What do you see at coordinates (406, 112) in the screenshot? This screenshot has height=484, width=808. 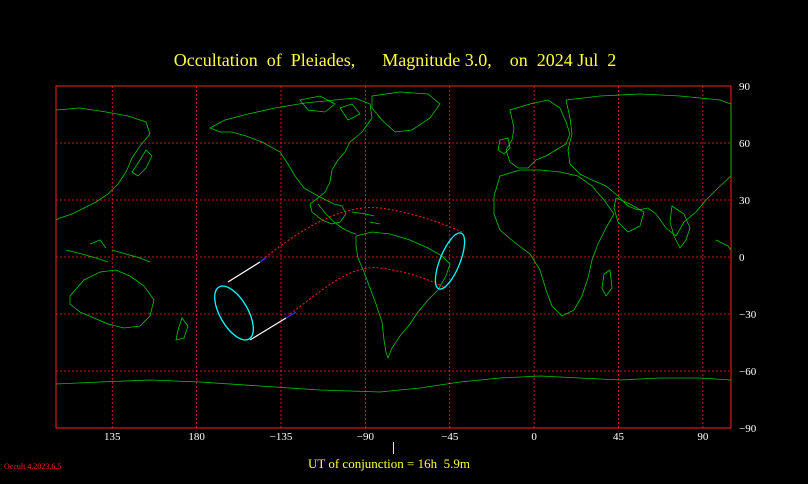 I see `coast-greenland` at bounding box center [406, 112].